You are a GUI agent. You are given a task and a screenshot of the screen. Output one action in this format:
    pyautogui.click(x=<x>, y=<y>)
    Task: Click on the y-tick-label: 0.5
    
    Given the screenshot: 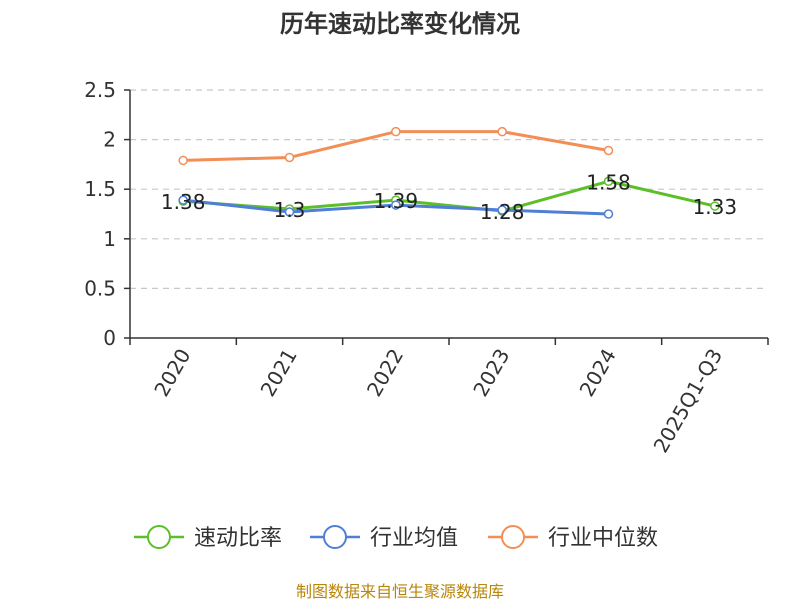 What is the action you would take?
    pyautogui.click(x=100, y=288)
    